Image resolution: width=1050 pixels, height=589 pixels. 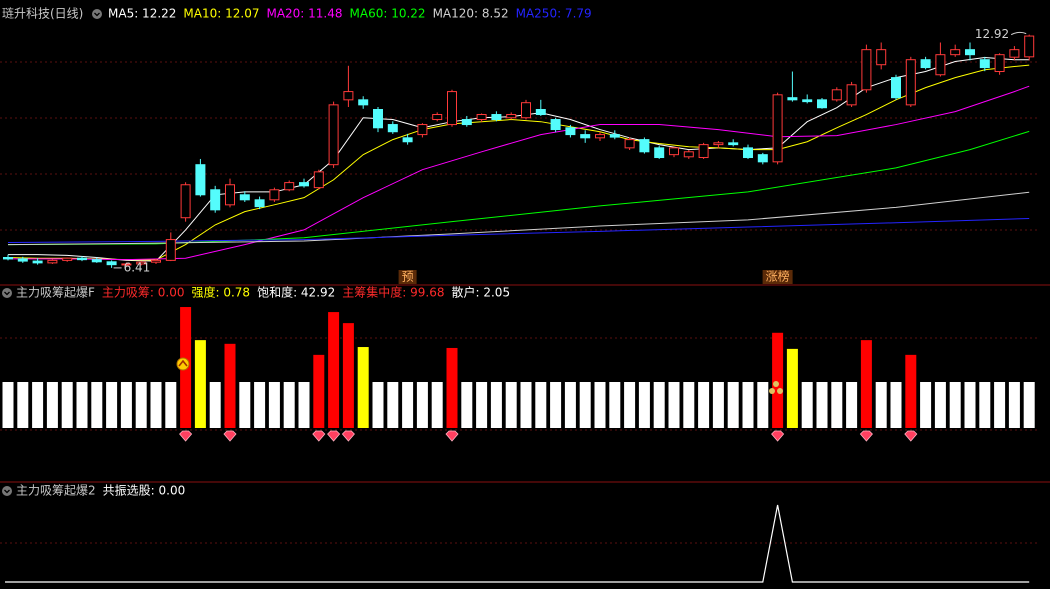 What do you see at coordinates (479, 375) in the screenshot?
I see `signal-icons` at bounding box center [479, 375].